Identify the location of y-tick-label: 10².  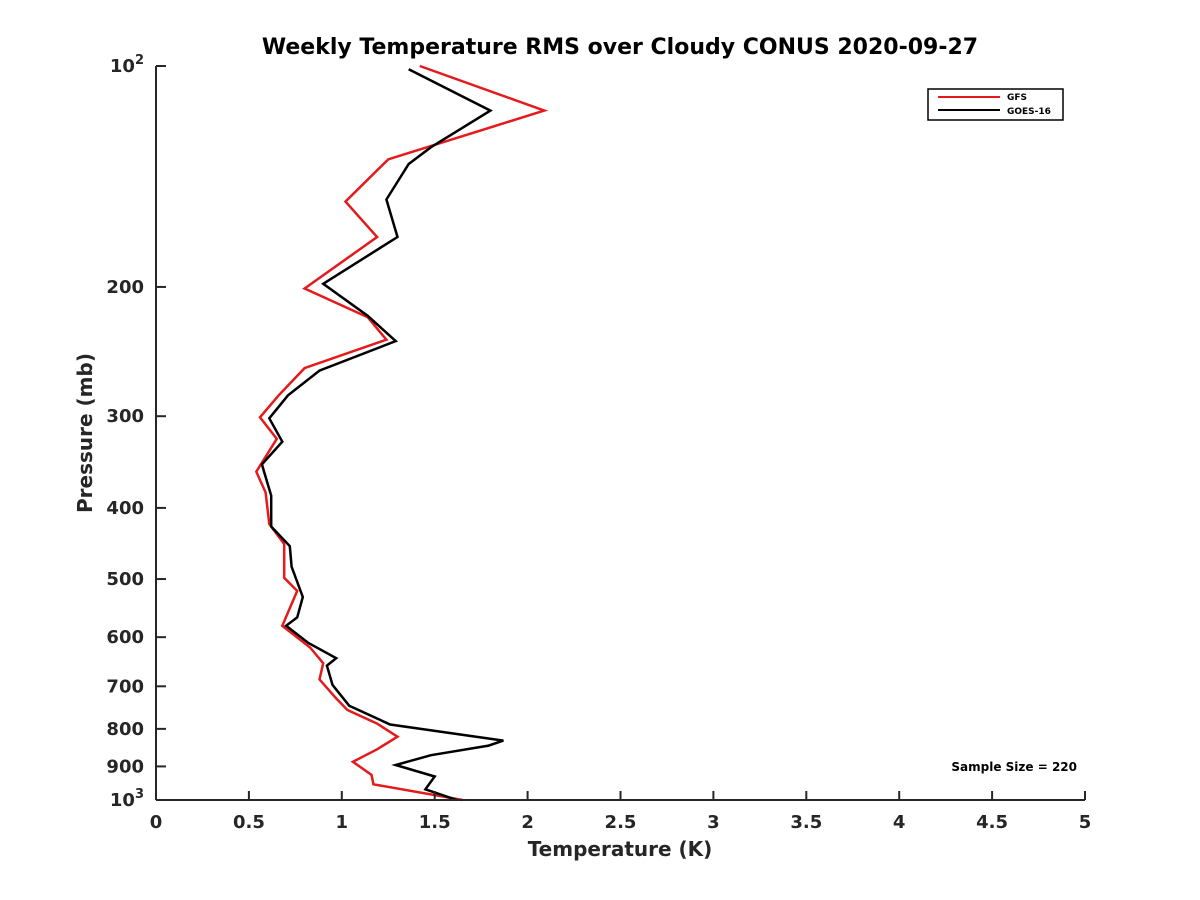
(127, 65).